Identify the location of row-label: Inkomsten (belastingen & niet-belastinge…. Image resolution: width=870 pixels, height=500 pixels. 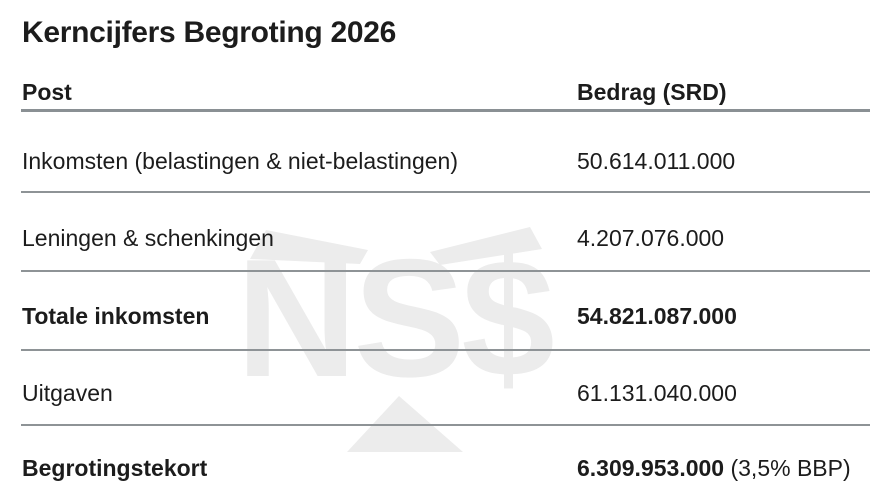
(240, 161).